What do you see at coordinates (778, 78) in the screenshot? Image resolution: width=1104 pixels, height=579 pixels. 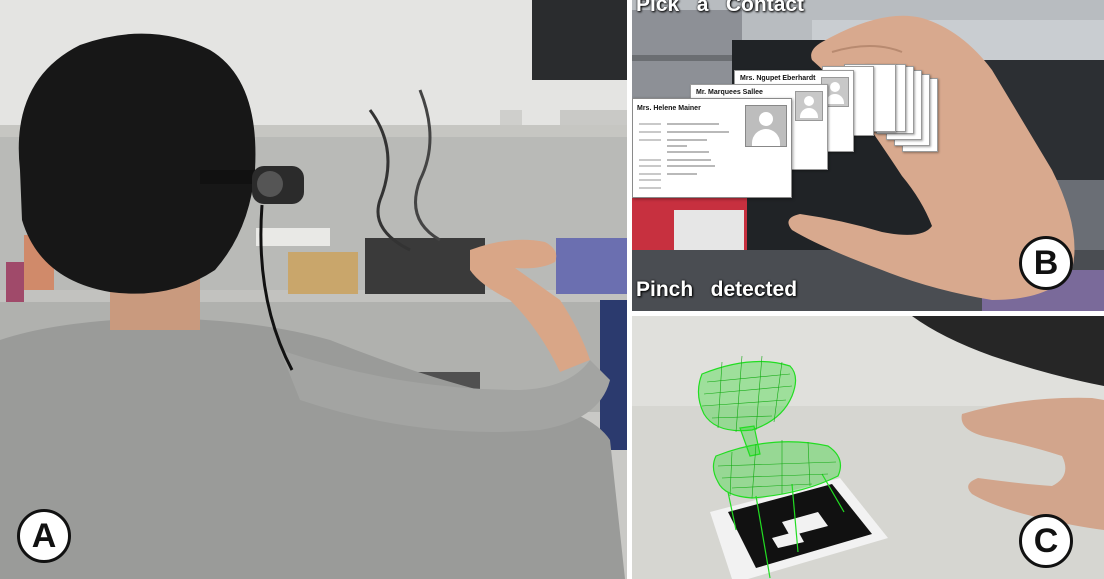 I see `contact-name: Mrs. Ngupet Eberhardt` at bounding box center [778, 78].